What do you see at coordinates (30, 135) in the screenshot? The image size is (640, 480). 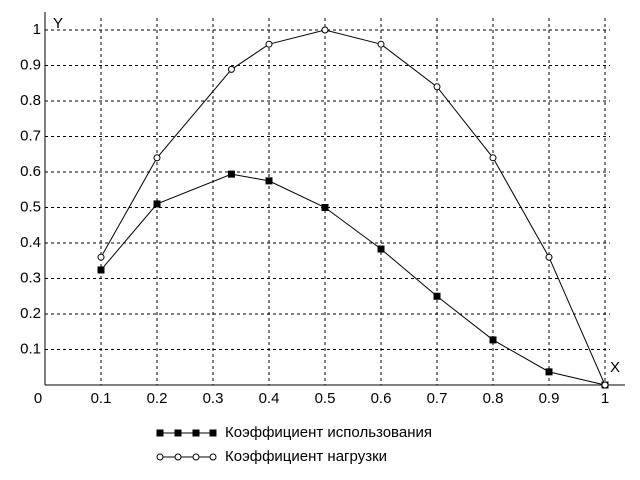 I see `y-tick-label: 0.7` at bounding box center [30, 135].